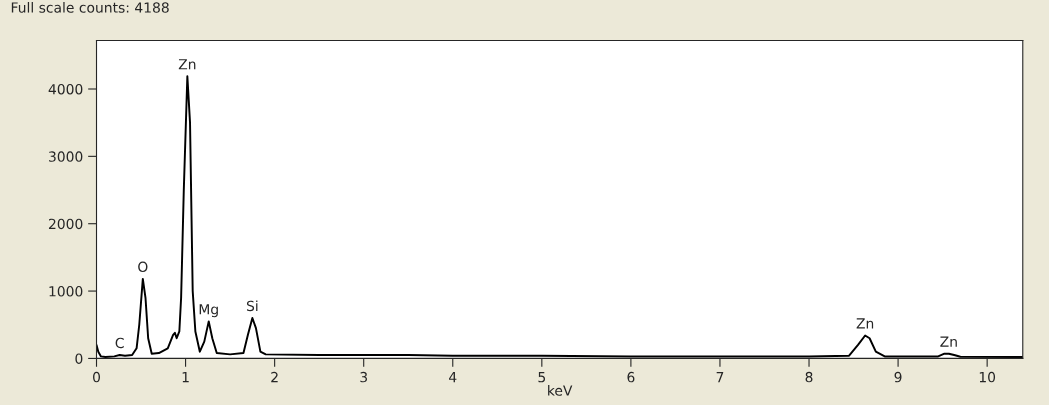  What do you see at coordinates (96, 377) in the screenshot?
I see `x-tick-label: 0` at bounding box center [96, 377].